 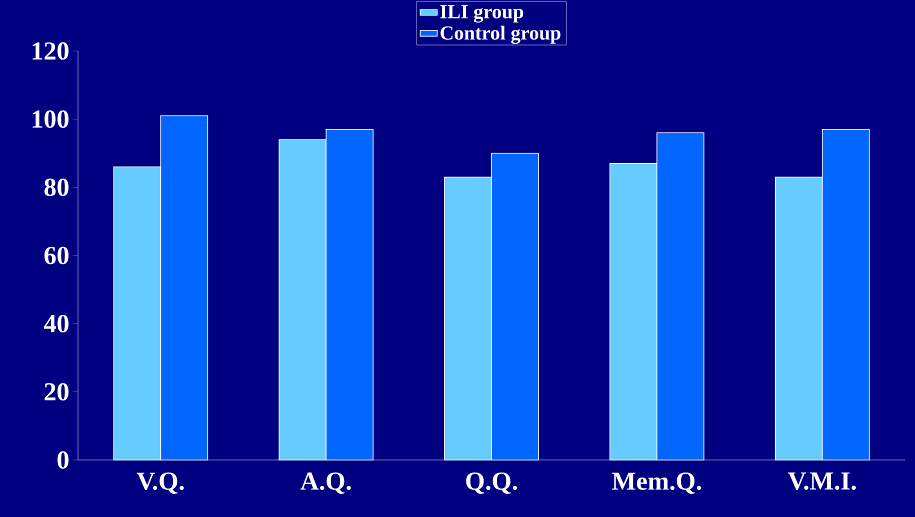 What do you see at coordinates (822, 481) in the screenshot?
I see `x-tick-label: V.M.I.` at bounding box center [822, 481].